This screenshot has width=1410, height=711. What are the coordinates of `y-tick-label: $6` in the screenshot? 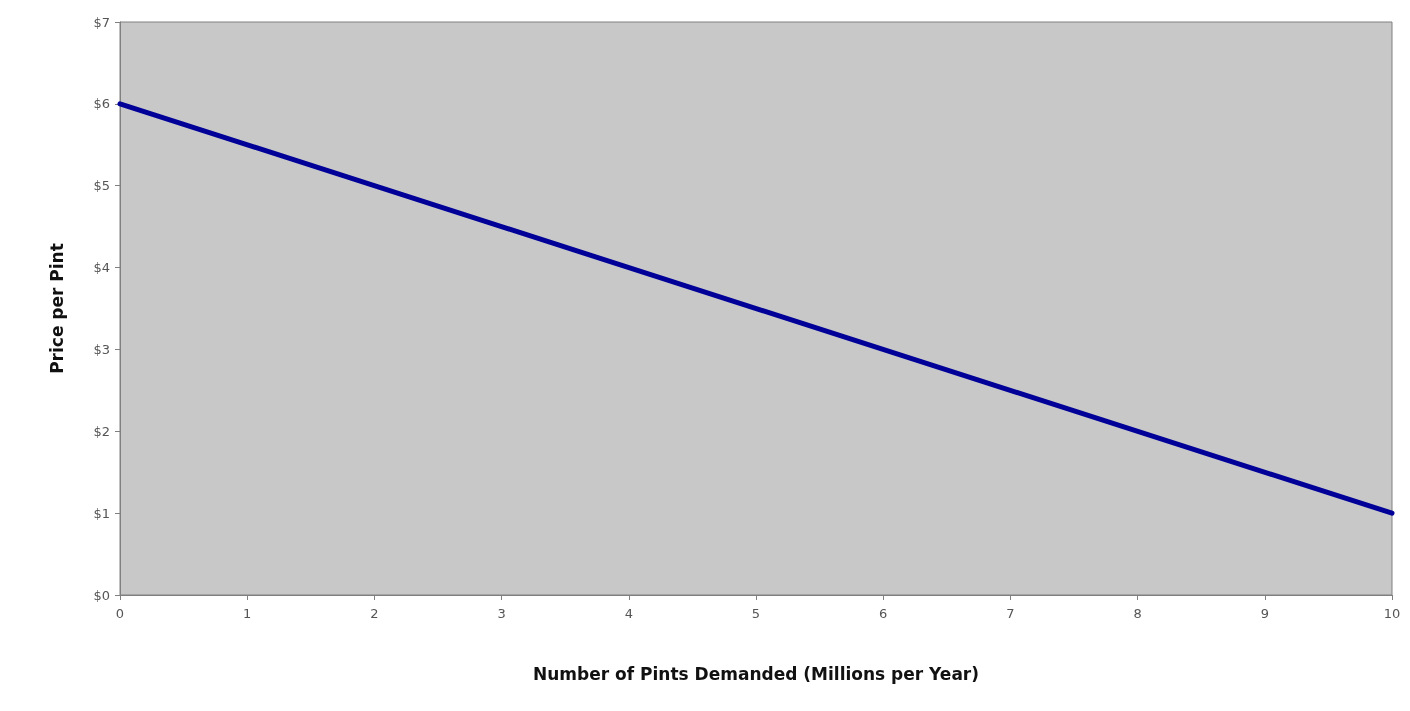 It's located at (101, 104).